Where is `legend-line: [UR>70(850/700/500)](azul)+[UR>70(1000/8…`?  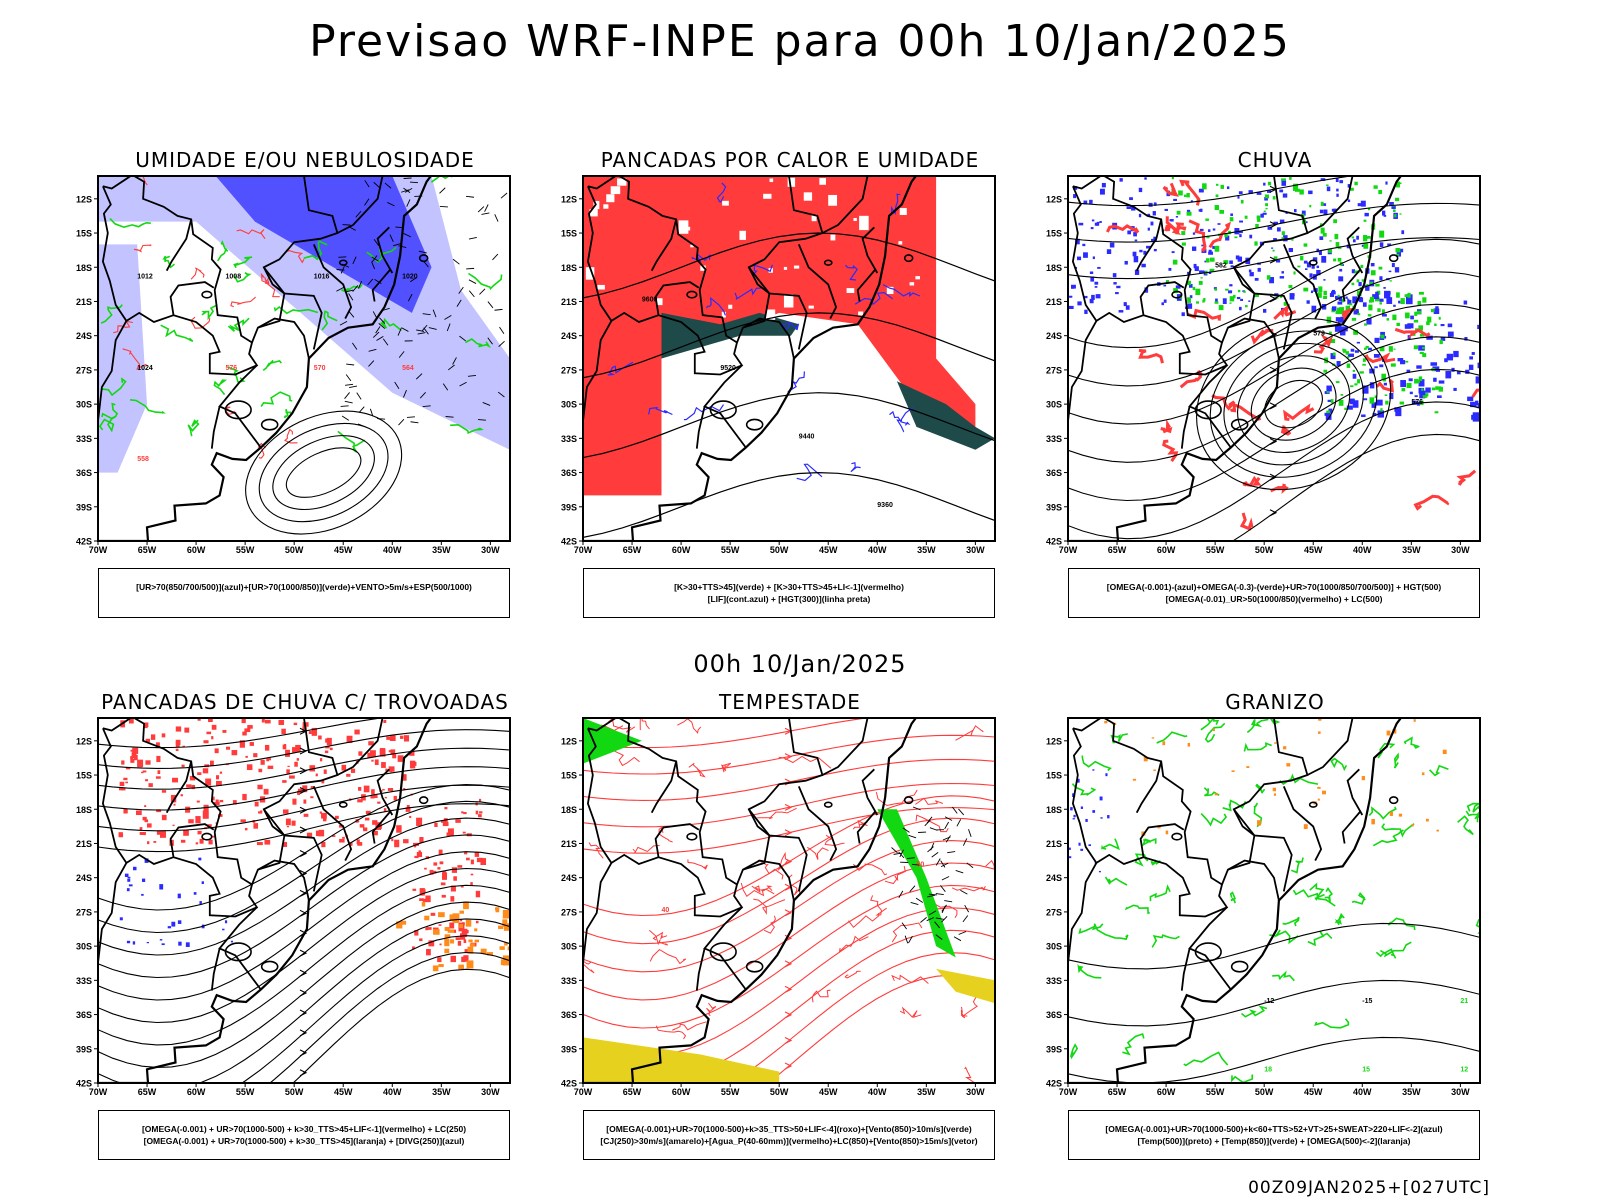
legend-line: [UR>70(850/700/500)](azul)+[UR>70(1000/8… is located at coordinates (304, 587).